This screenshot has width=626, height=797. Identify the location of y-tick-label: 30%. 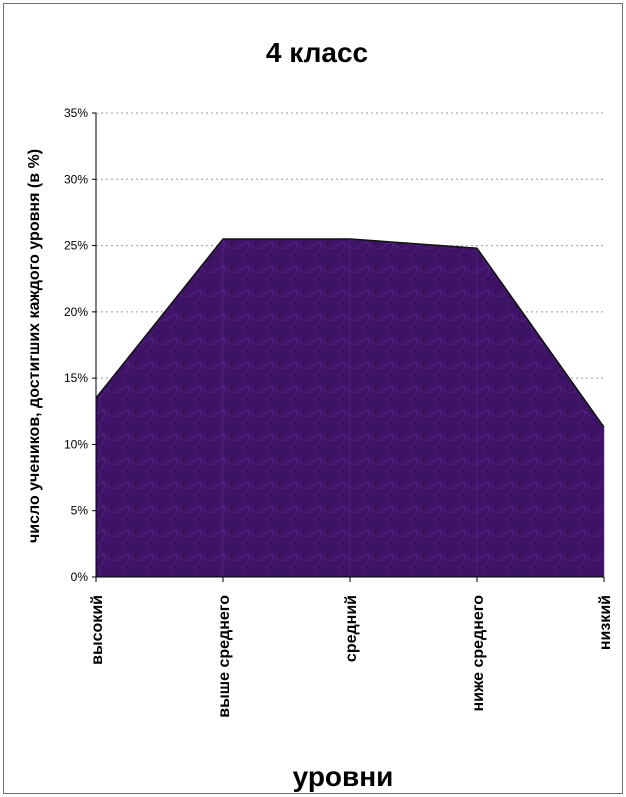
(76, 179).